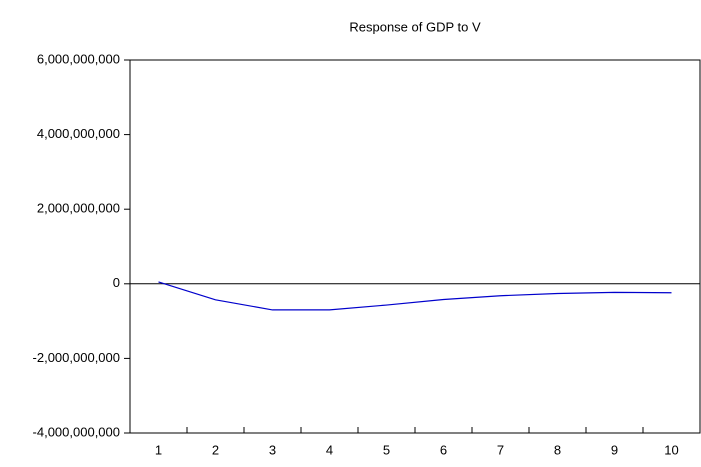 Image resolution: width=701 pixels, height=467 pixels. What do you see at coordinates (415, 26) in the screenshot?
I see `chart-title: Response of GDP to V` at bounding box center [415, 26].